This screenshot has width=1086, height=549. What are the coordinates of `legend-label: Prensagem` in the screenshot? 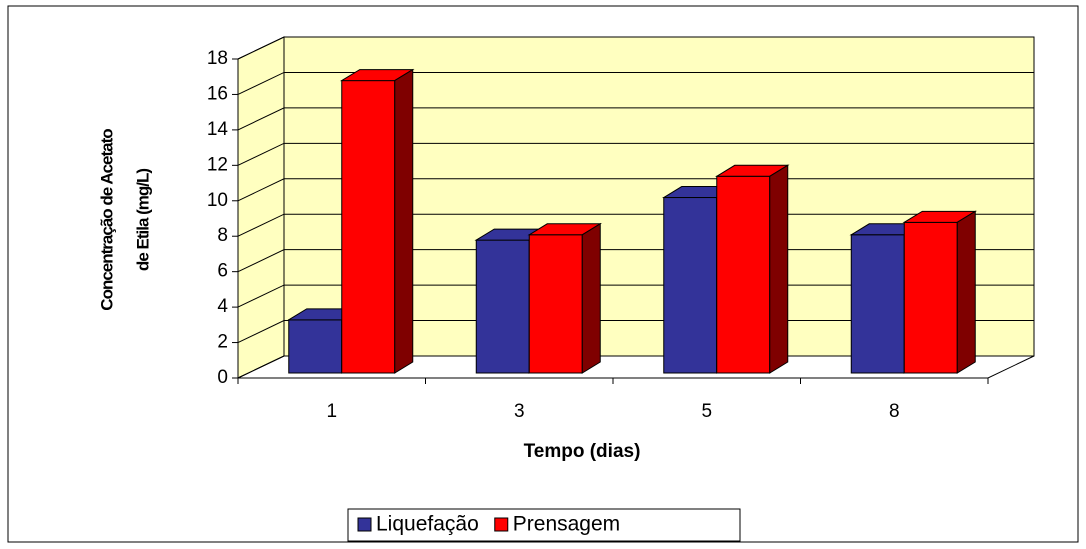 It's located at (566, 524).